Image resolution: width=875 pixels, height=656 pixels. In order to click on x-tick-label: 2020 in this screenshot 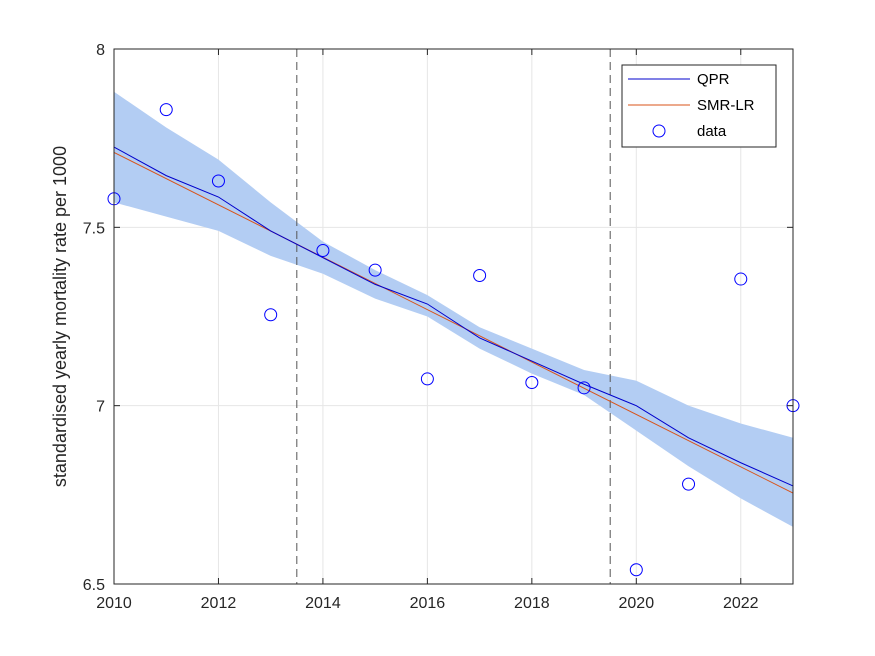, I will do `click(637, 603)`.